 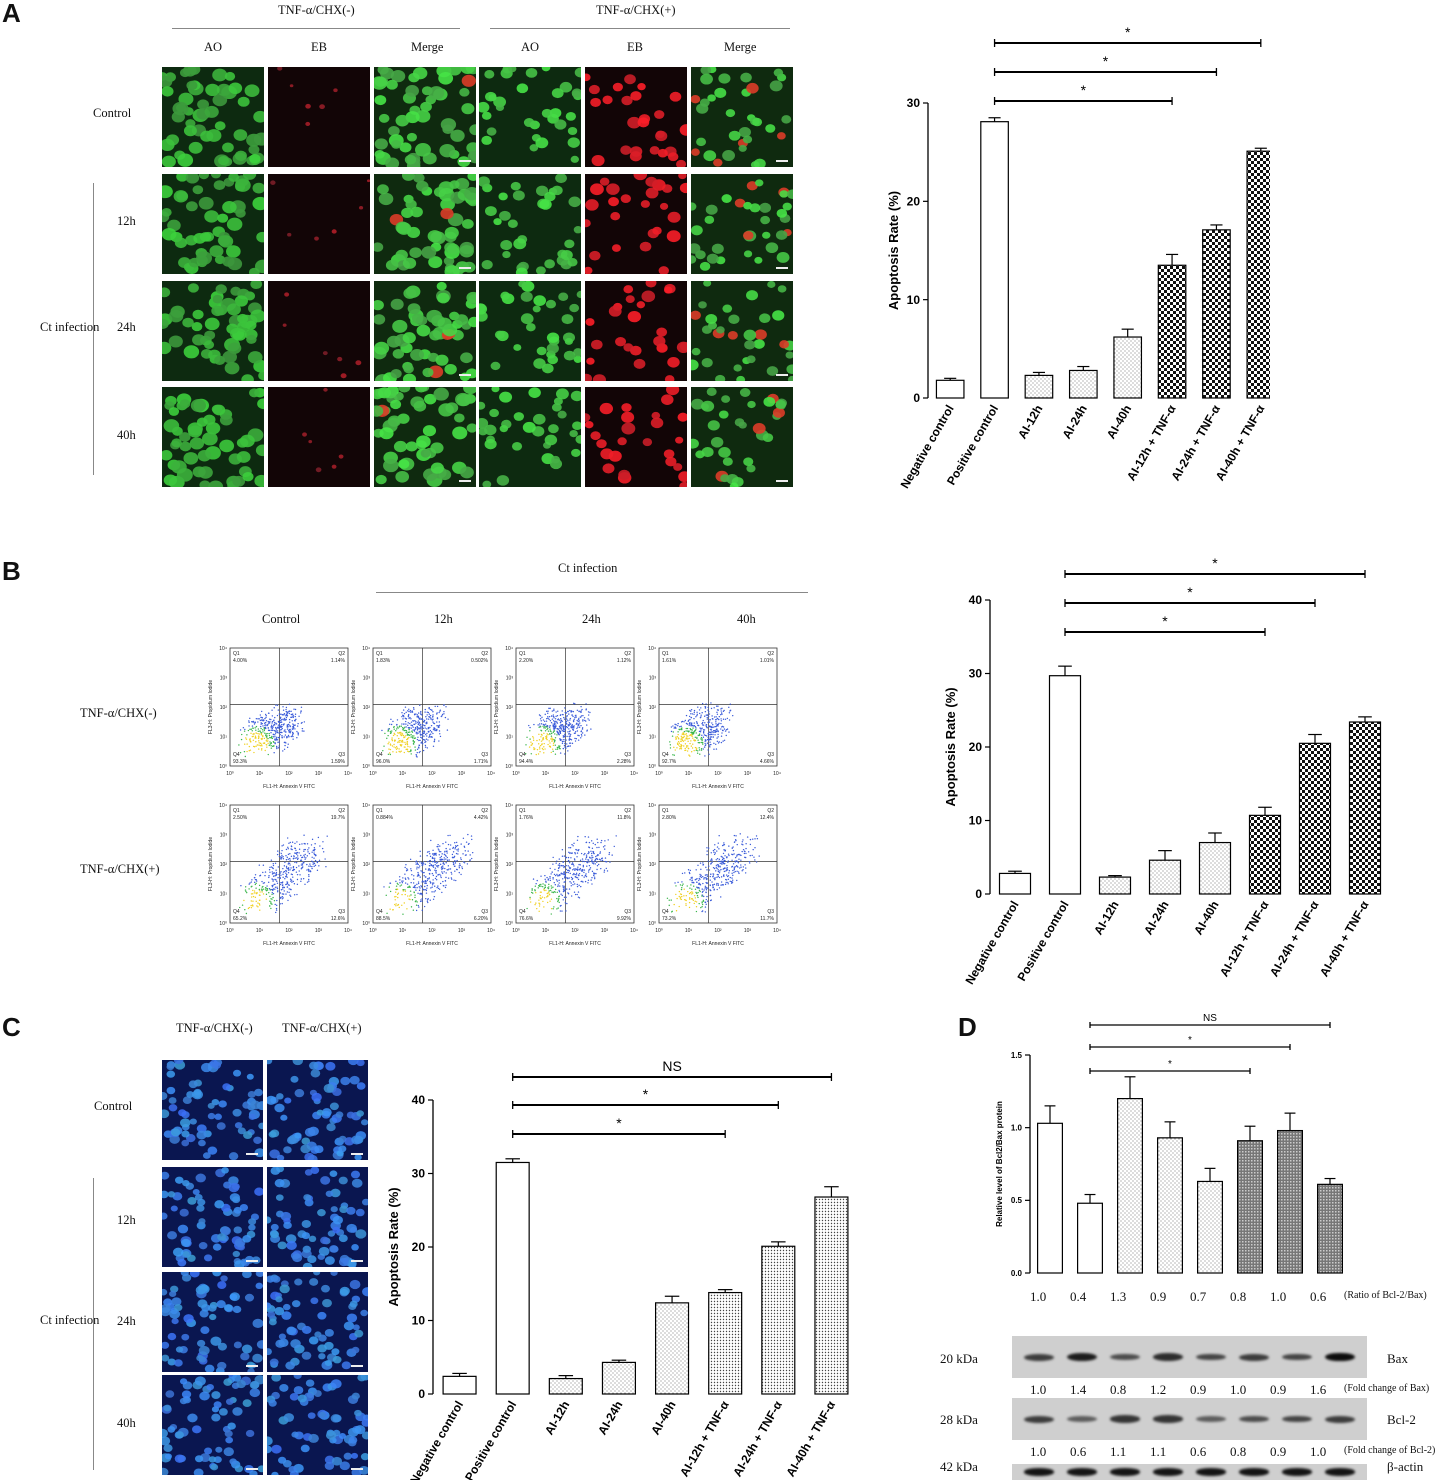 I want to click on quadrant-label: 1.12%, so click(x=624, y=661).